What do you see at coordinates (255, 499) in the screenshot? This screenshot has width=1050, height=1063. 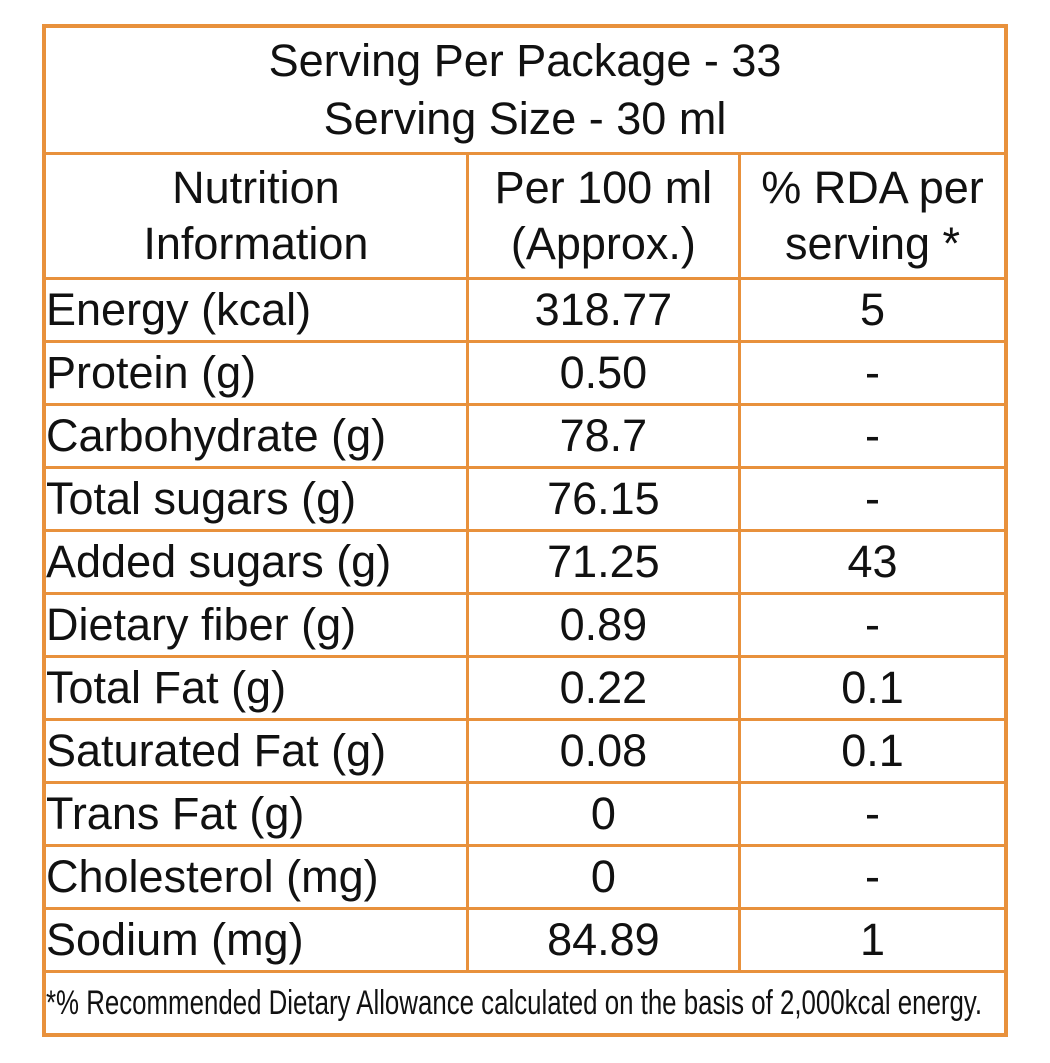 I see `nutrient-label: Total sugars (g)` at bounding box center [255, 499].